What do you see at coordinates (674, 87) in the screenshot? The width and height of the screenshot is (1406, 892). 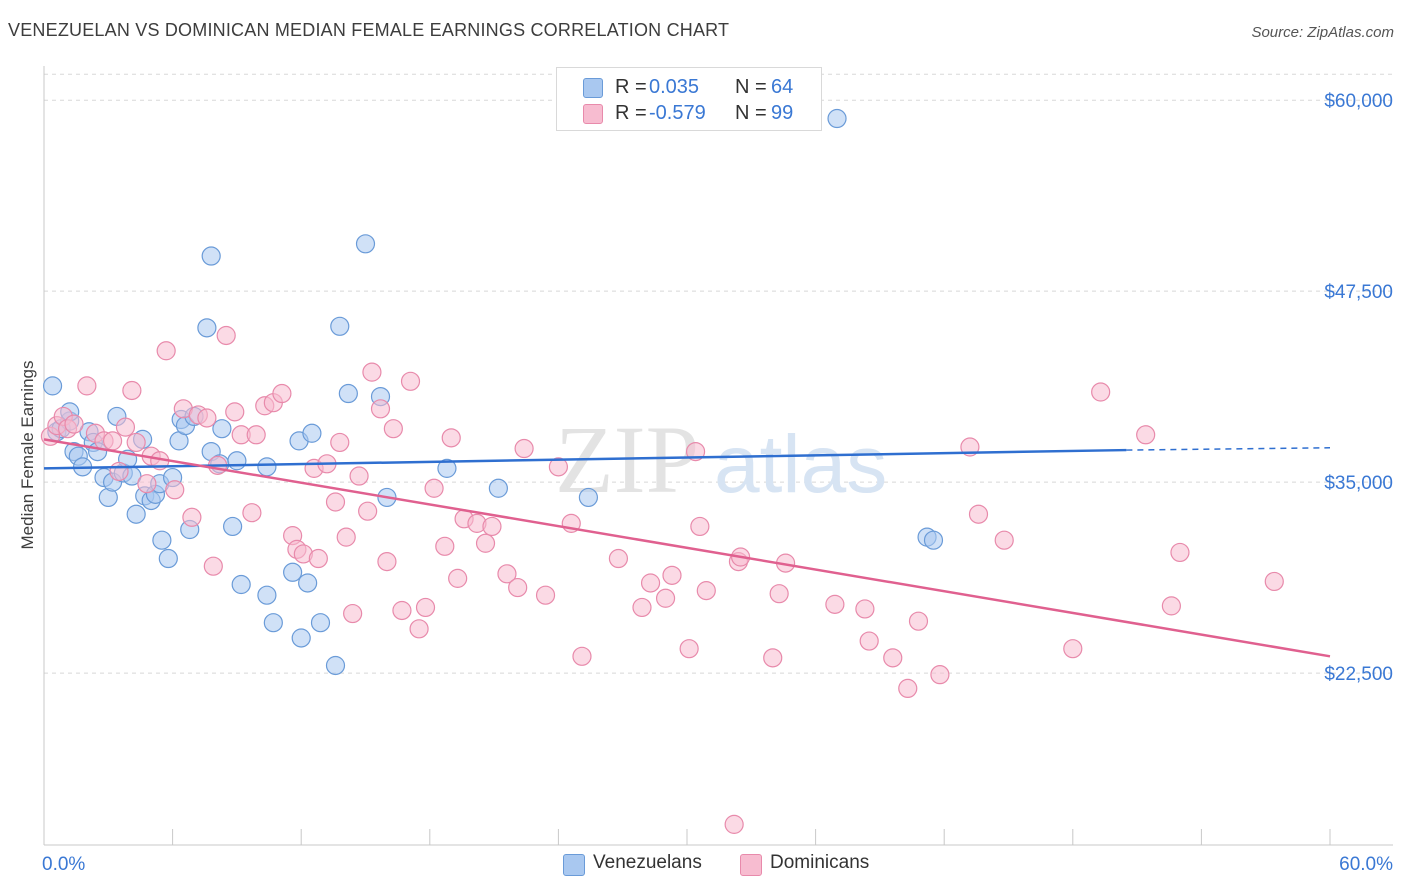 I see `legend-r-value: 0.035` at bounding box center [674, 87].